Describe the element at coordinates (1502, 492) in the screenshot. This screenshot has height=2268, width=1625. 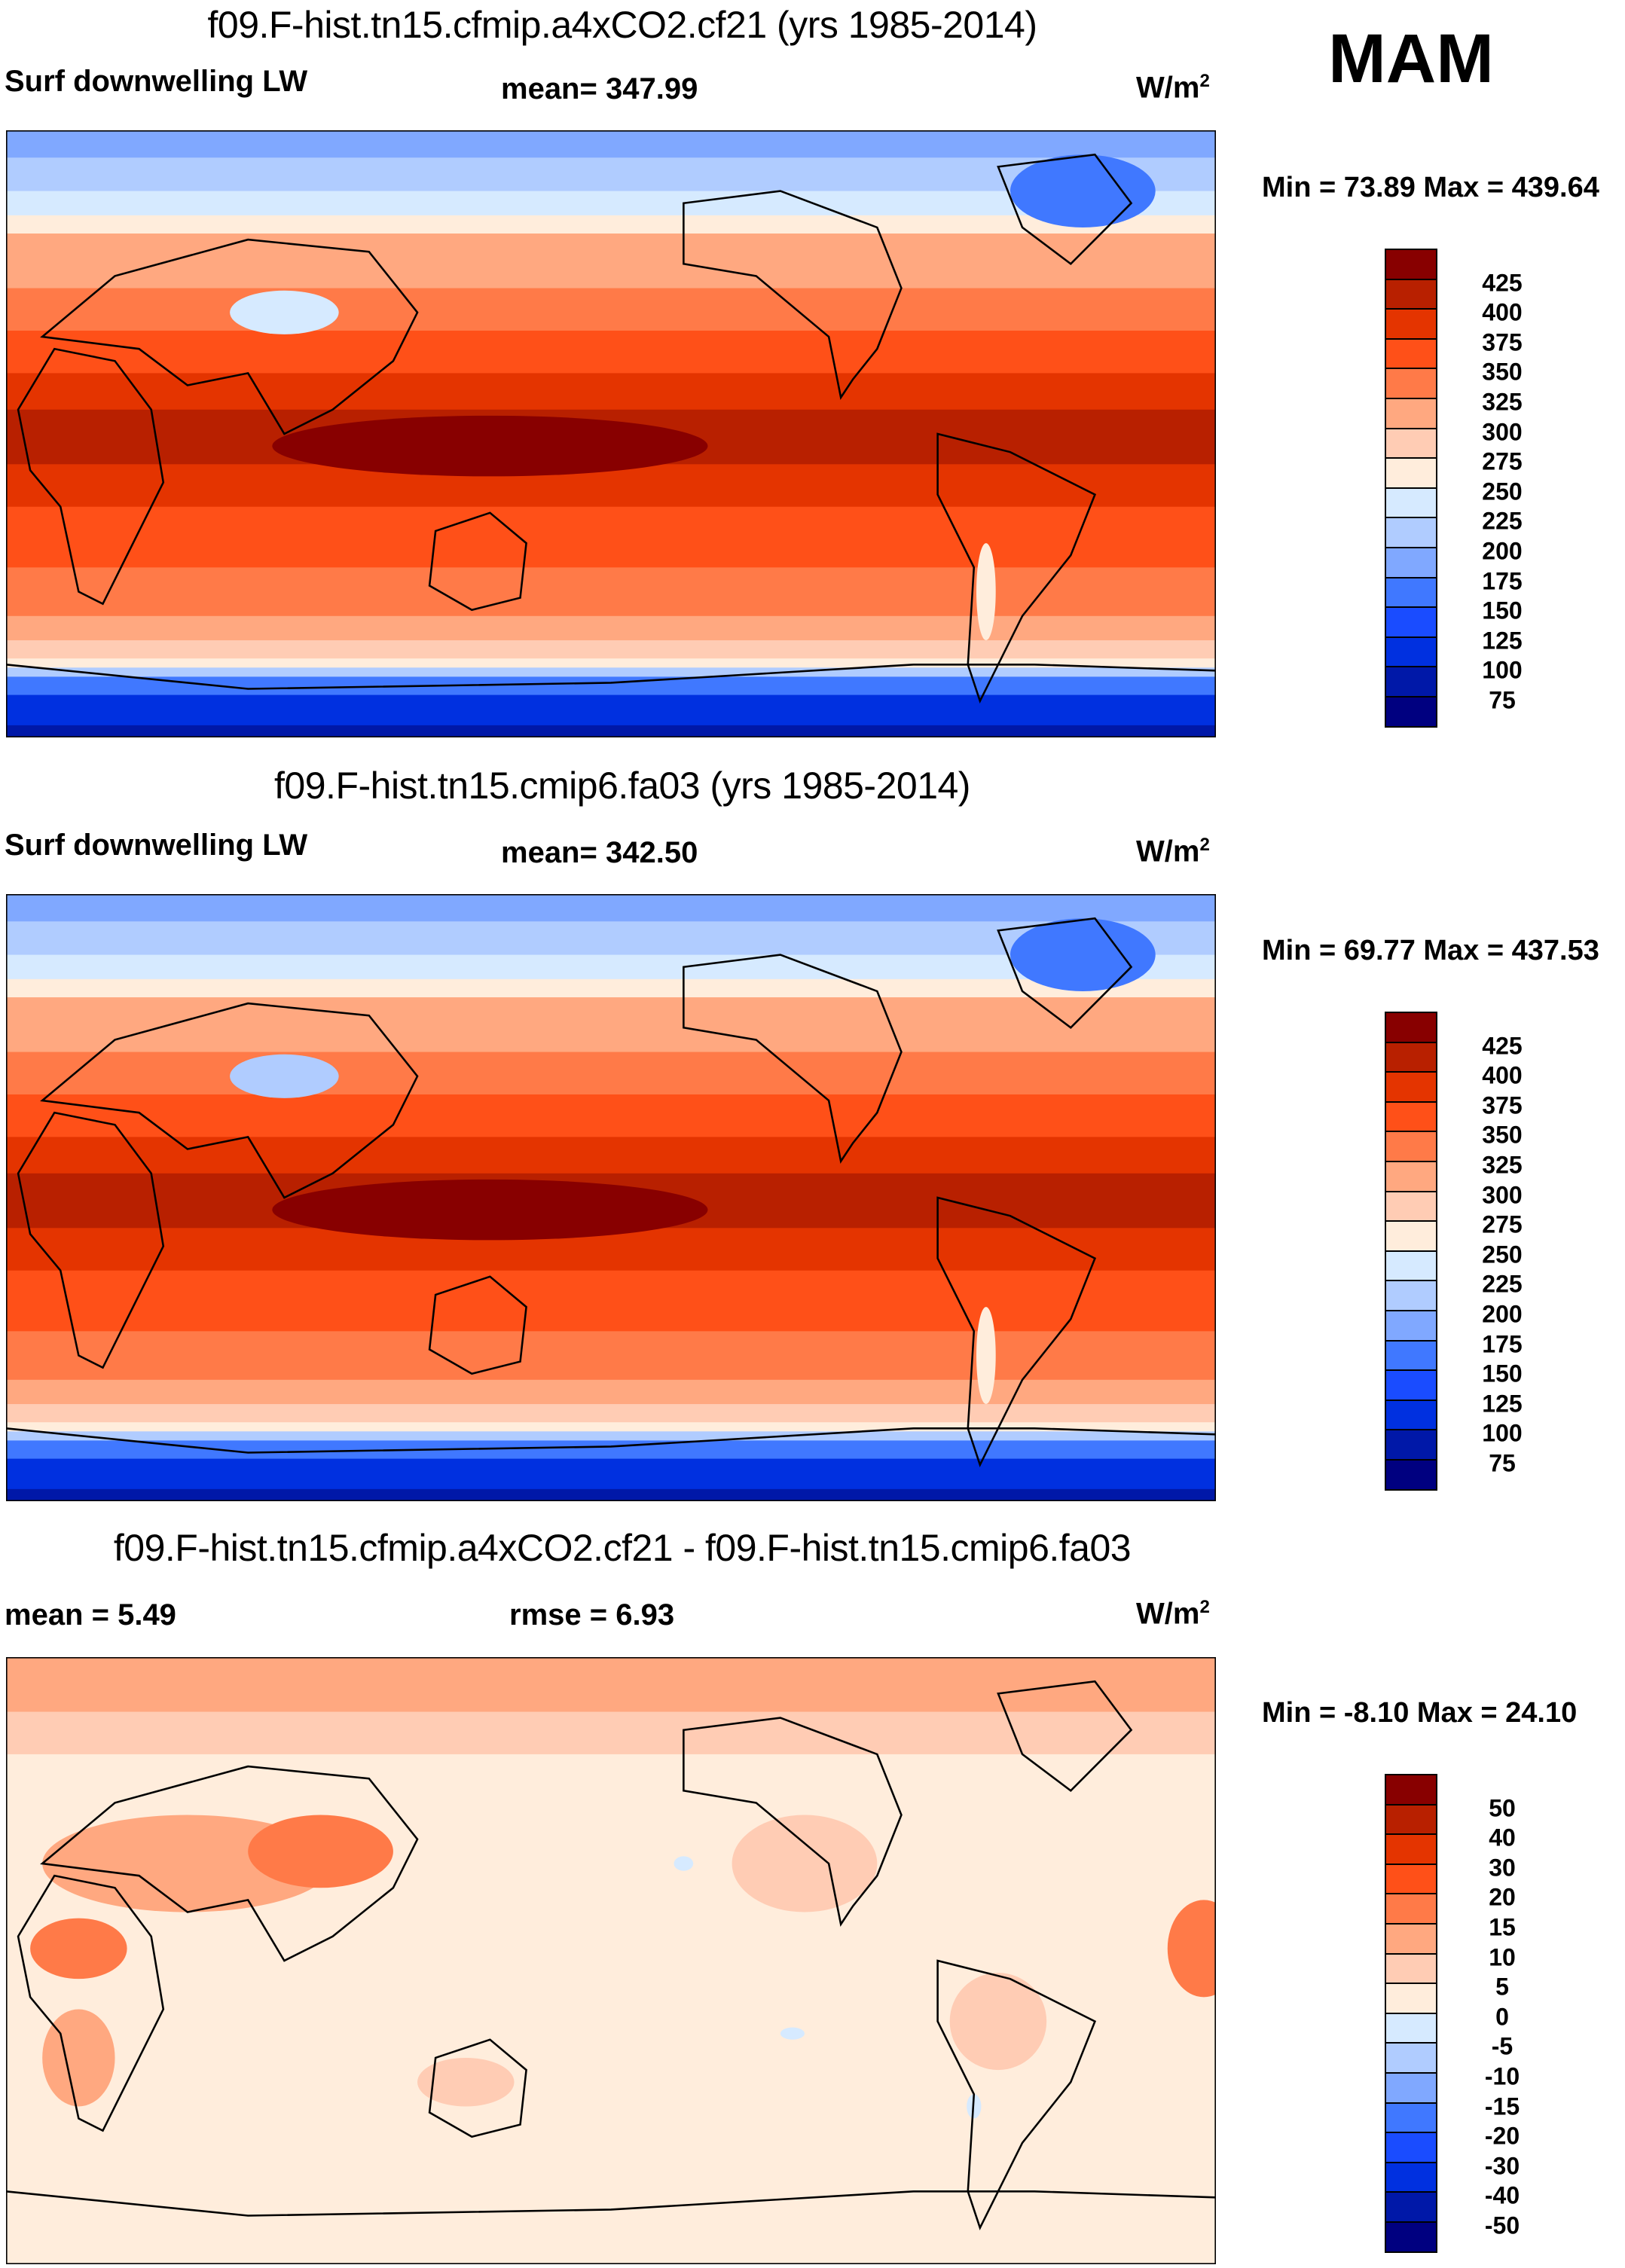
I see `colorbar-tick-label: 250` at that location.